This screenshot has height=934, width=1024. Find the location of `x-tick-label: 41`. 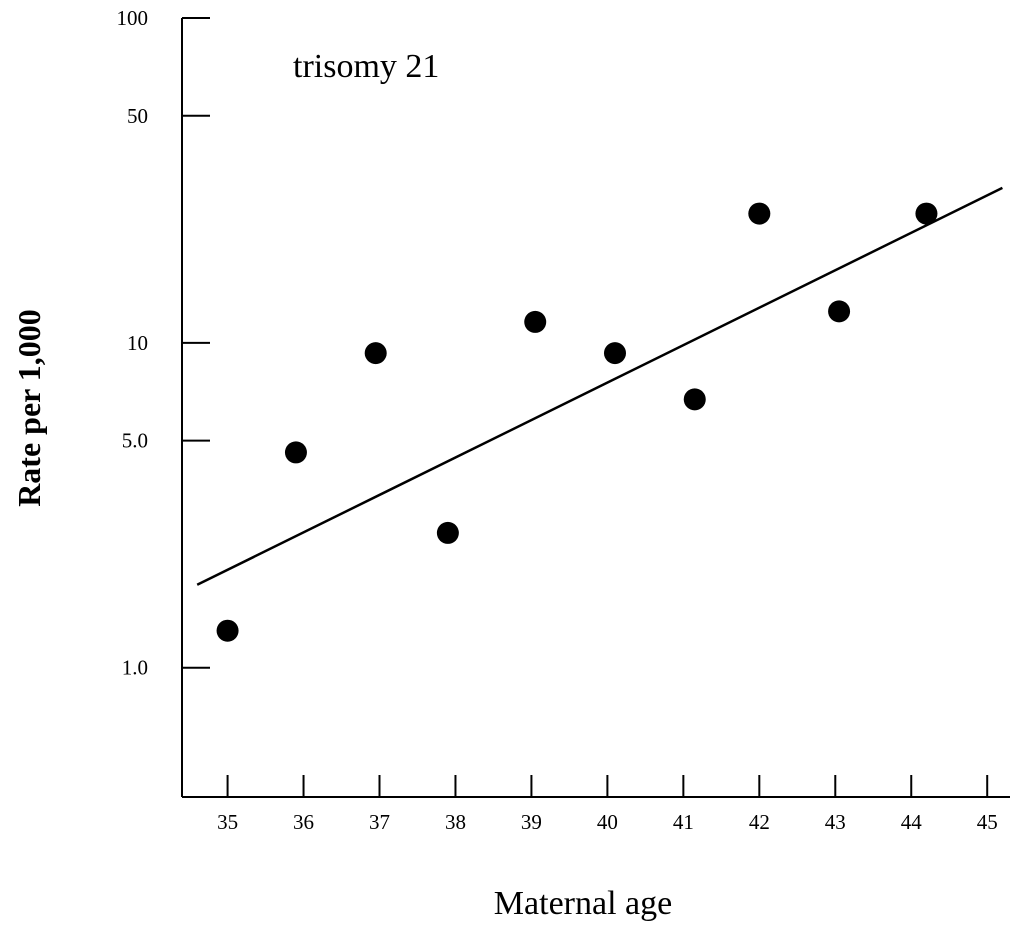

x-tick-label: 41 is located at coordinates (683, 822).